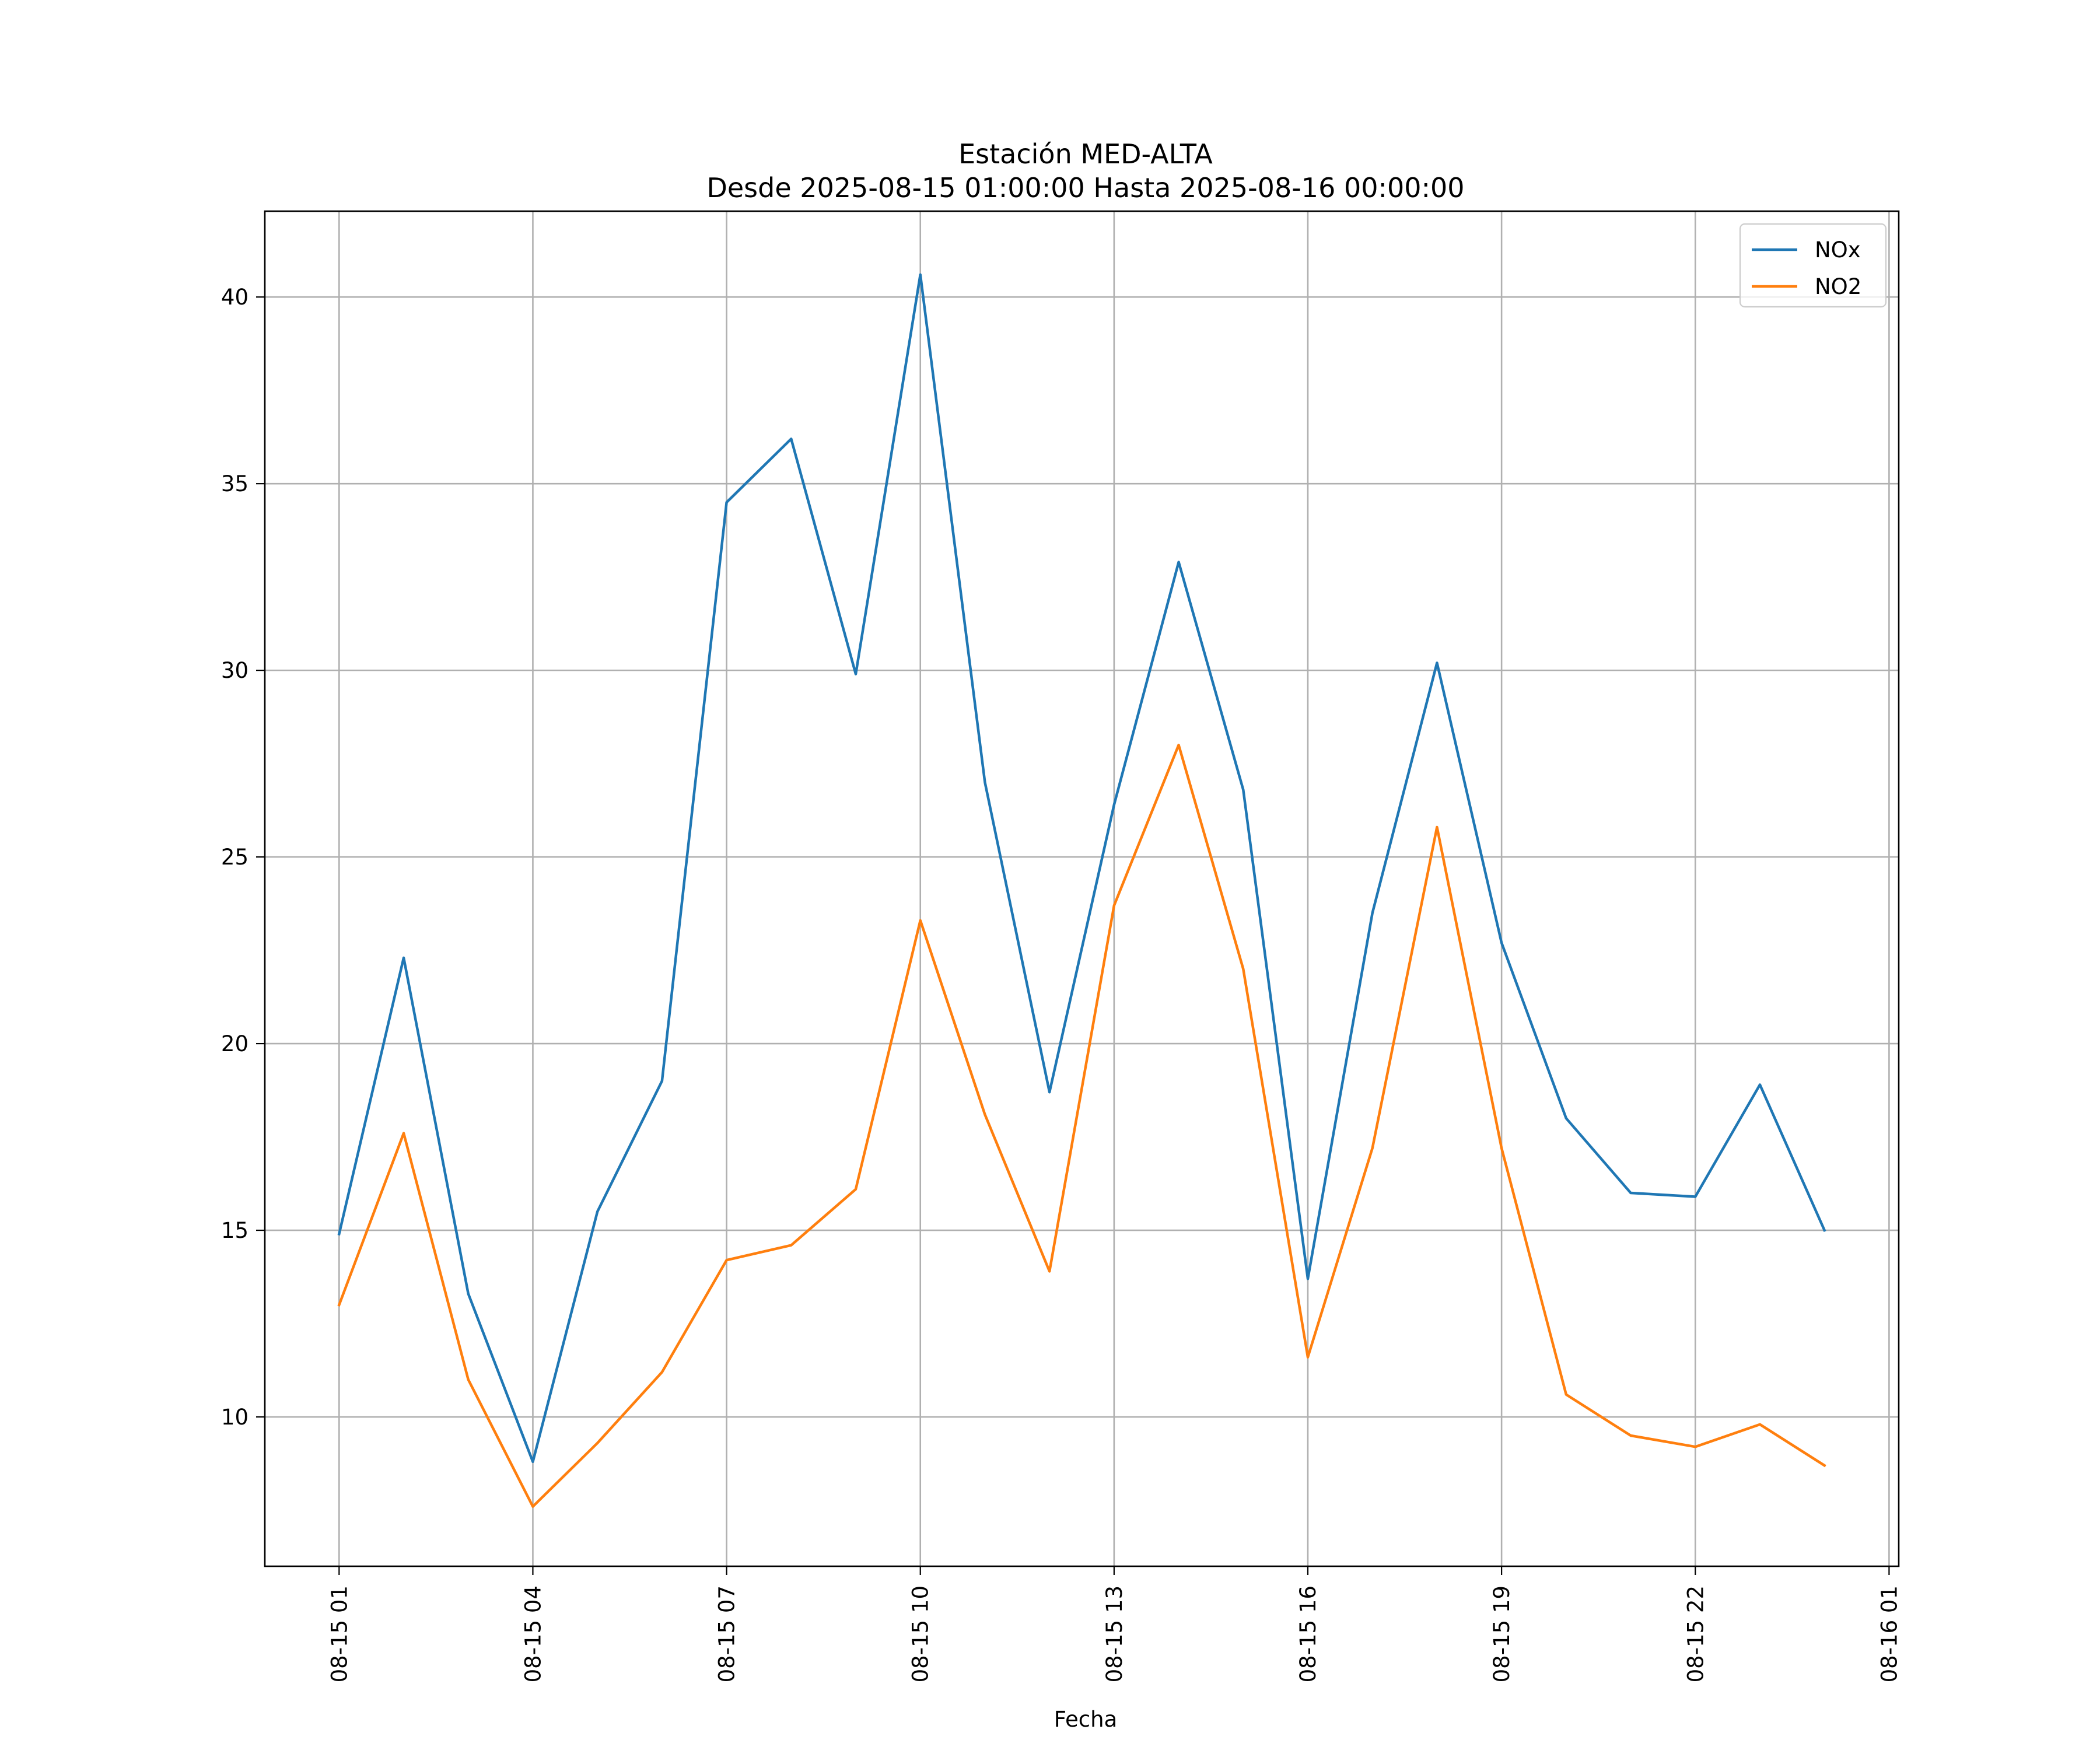 The height and width of the screenshot is (1750, 2100). Describe the element at coordinates (339, 1634) in the screenshot. I see `x-tick-label: 08-15 01` at that location.